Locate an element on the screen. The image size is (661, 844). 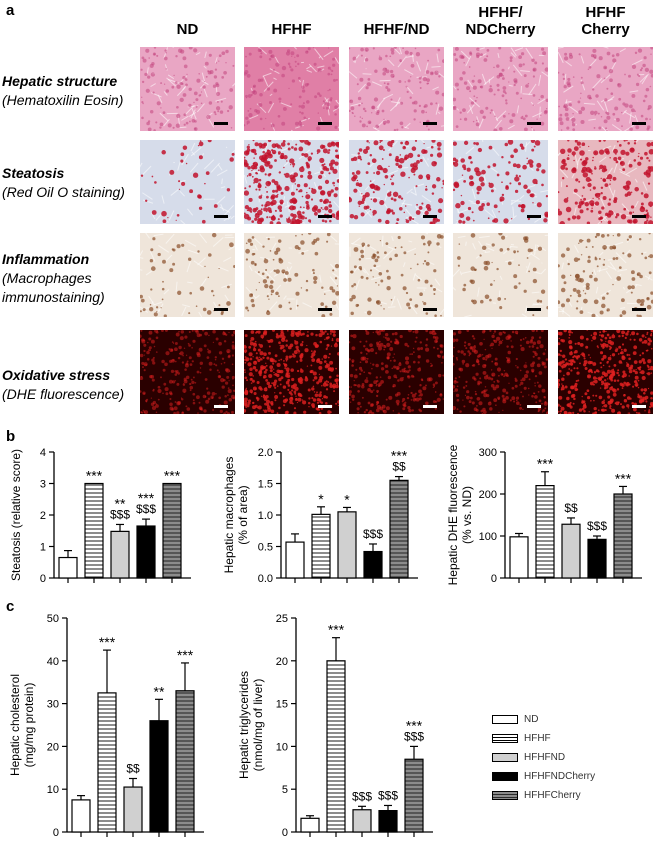
significance-label: ** is located at coordinates (120, 503).